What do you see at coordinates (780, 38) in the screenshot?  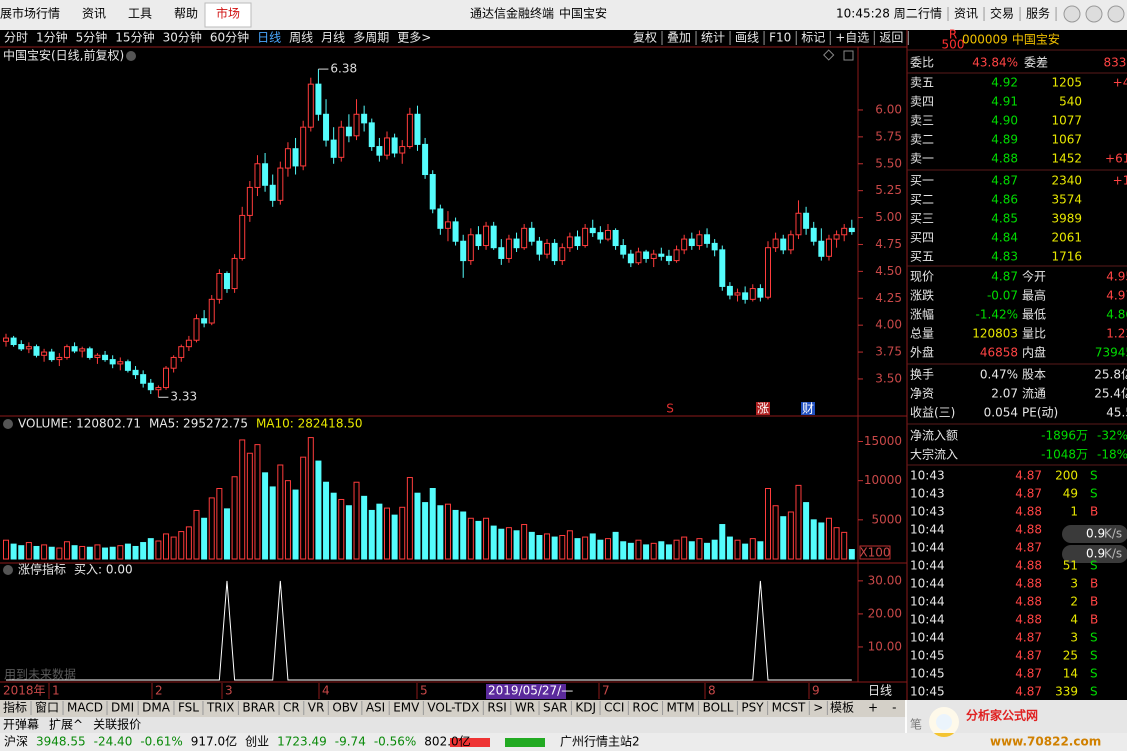 I see `tool-button: F10` at bounding box center [780, 38].